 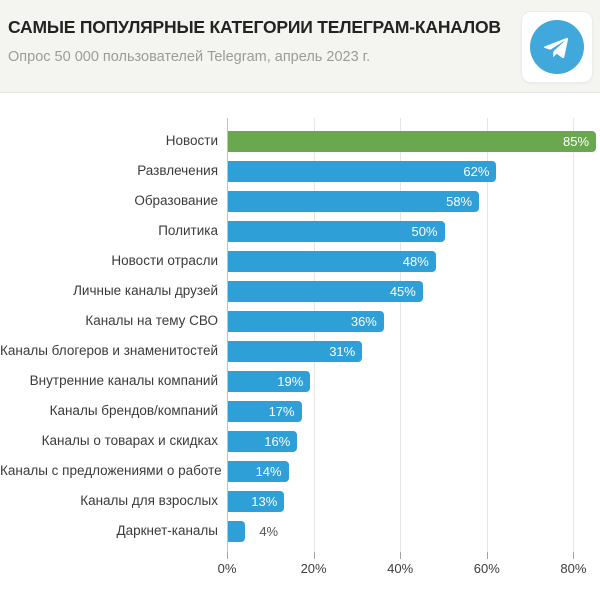 I want to click on bar: 62%, so click(x=362, y=171).